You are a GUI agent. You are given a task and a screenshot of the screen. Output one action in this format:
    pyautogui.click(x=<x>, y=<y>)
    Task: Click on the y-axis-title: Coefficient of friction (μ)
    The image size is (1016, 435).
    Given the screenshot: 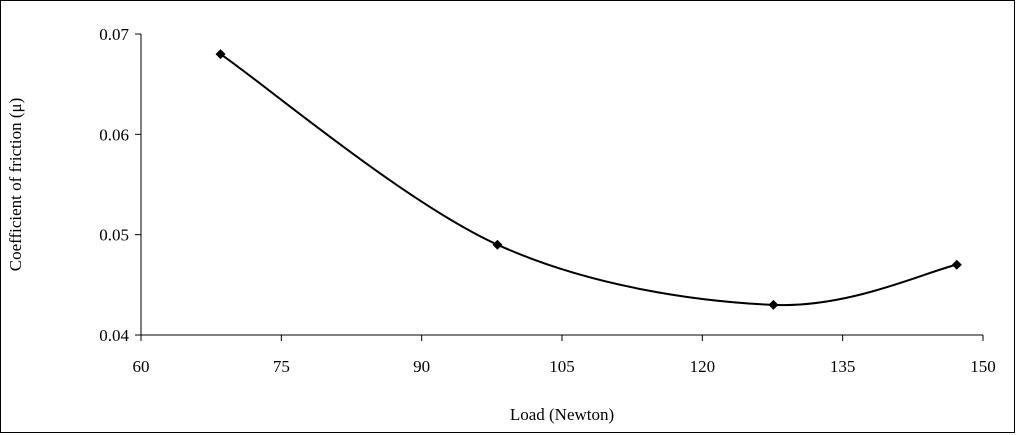 What is the action you would take?
    pyautogui.click(x=15, y=185)
    